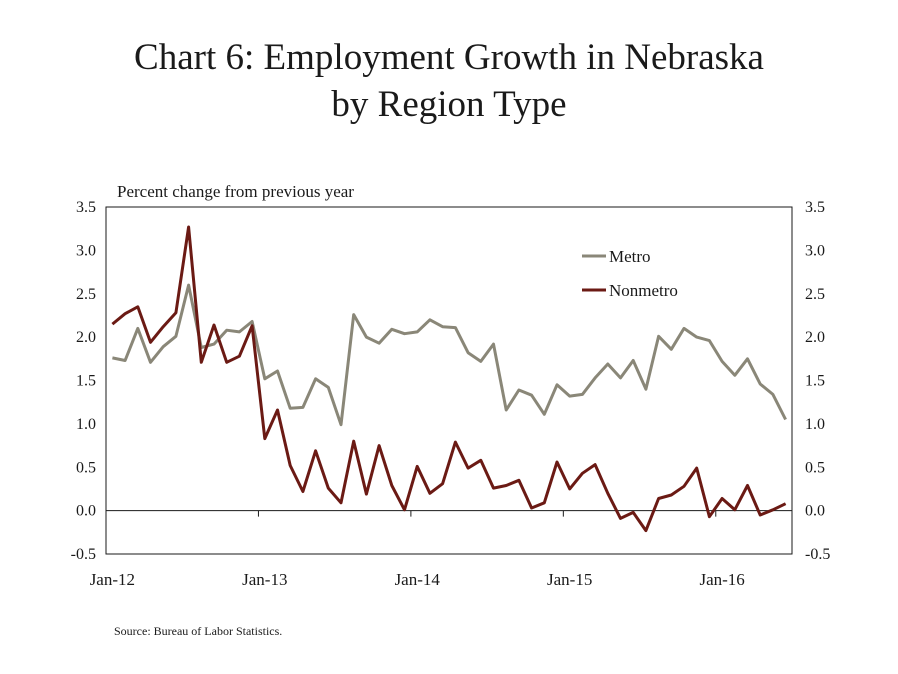  What do you see at coordinates (86, 381) in the screenshot?
I see `y-tick-label-left: 1.5` at bounding box center [86, 381].